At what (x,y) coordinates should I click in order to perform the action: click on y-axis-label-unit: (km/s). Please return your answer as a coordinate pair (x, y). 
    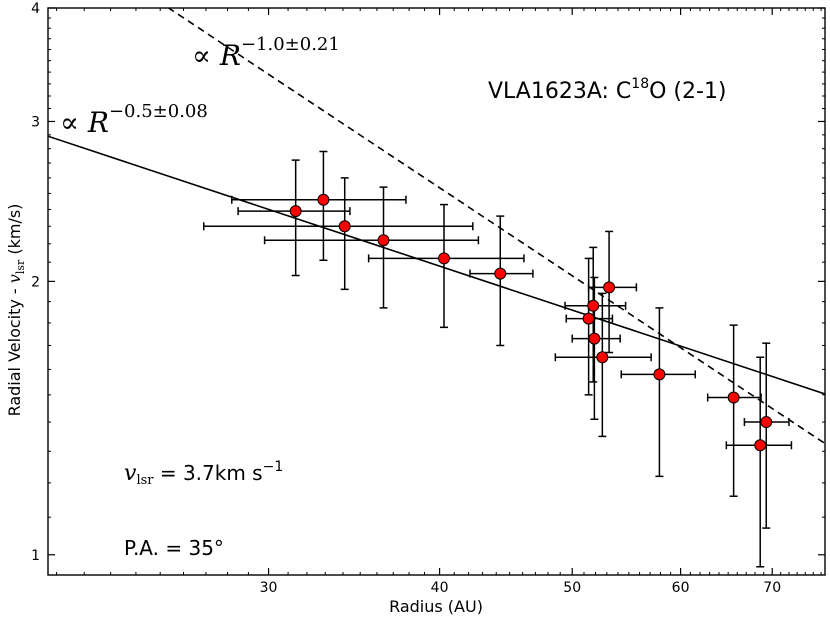
    Looking at the image, I should click on (14, 232).